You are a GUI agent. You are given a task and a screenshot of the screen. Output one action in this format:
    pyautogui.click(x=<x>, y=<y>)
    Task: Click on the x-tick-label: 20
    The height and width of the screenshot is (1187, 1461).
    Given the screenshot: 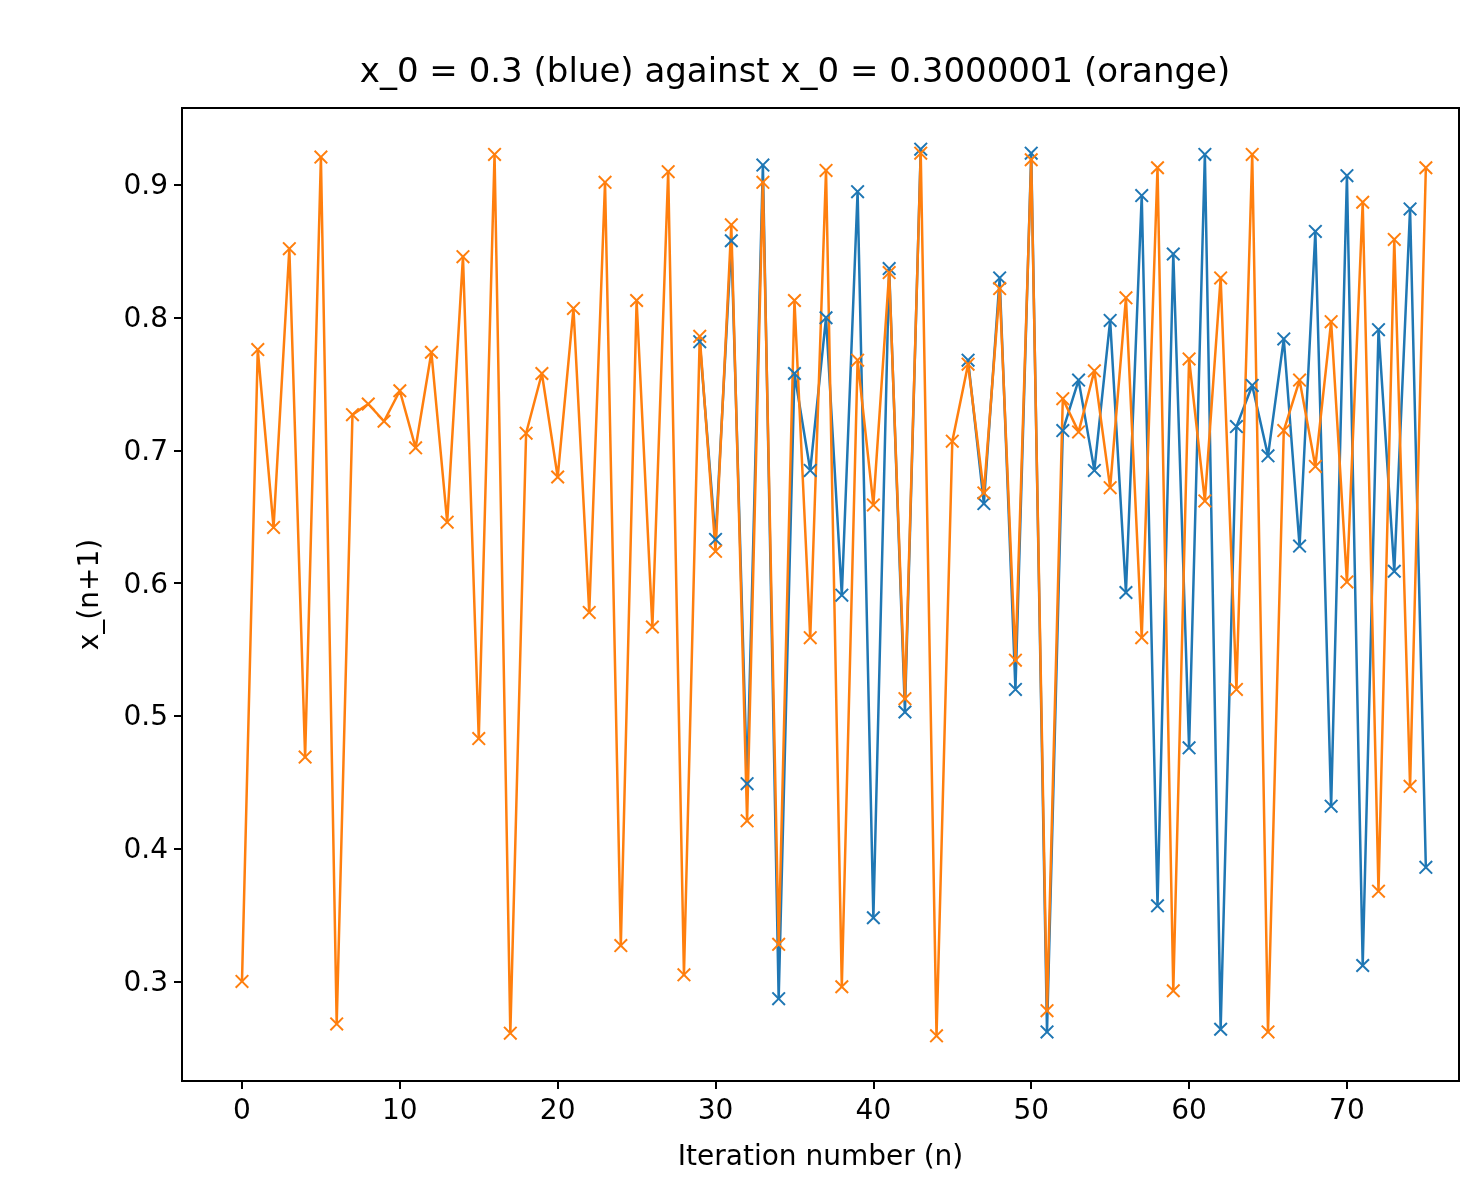 What is the action you would take?
    pyautogui.click(x=557, y=1109)
    